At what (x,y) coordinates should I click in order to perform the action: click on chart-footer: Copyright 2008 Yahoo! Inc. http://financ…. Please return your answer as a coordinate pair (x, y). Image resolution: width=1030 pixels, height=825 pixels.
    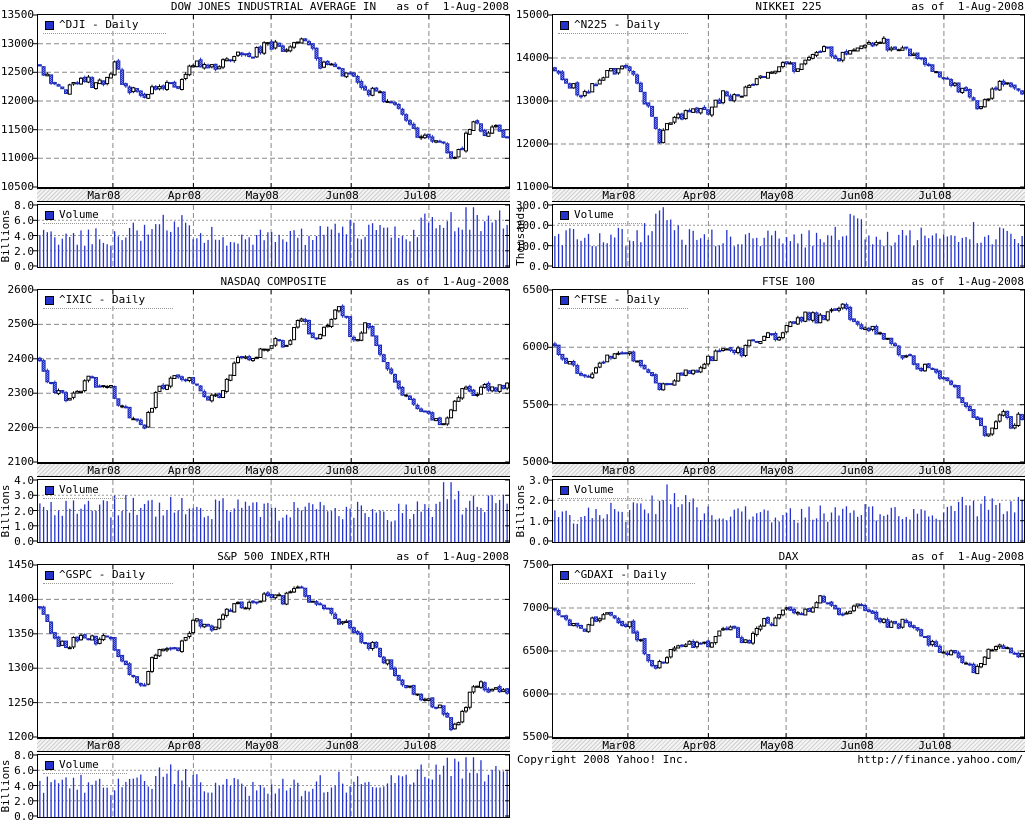
    Looking at the image, I should click on (770, 760).